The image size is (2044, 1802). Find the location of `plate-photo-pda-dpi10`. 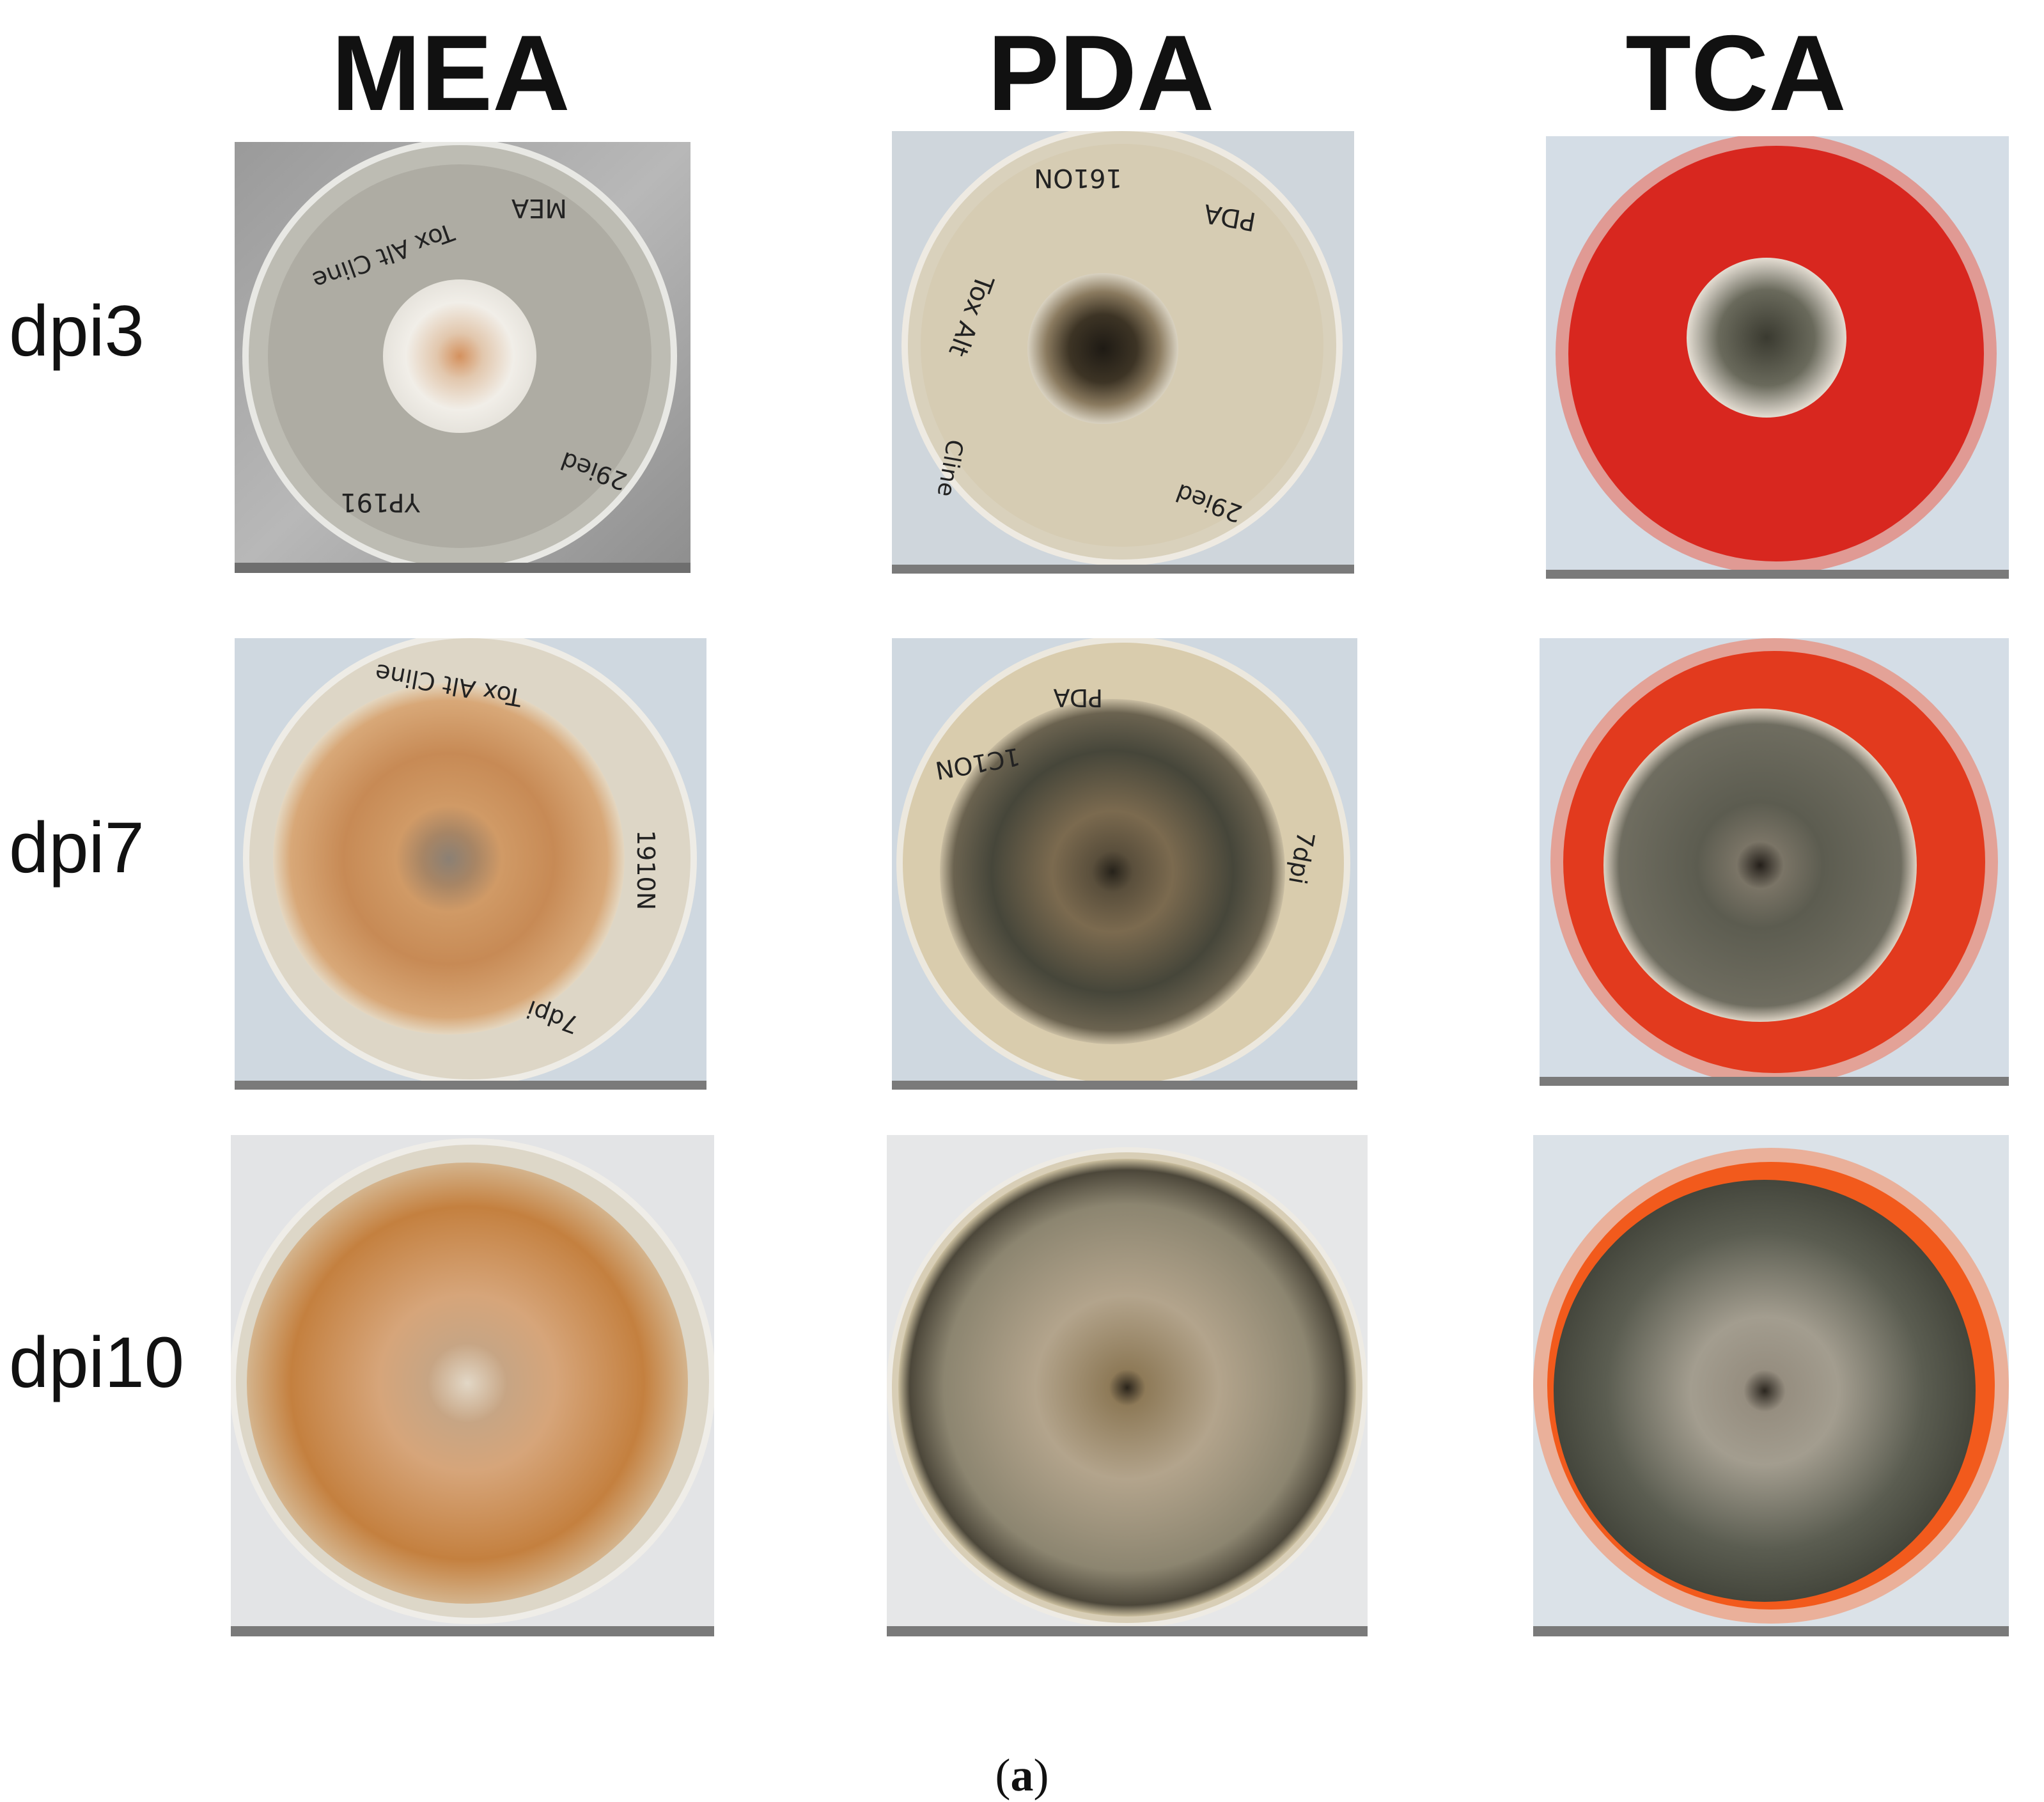

plate-photo-pda-dpi10 is located at coordinates (1127, 1385).